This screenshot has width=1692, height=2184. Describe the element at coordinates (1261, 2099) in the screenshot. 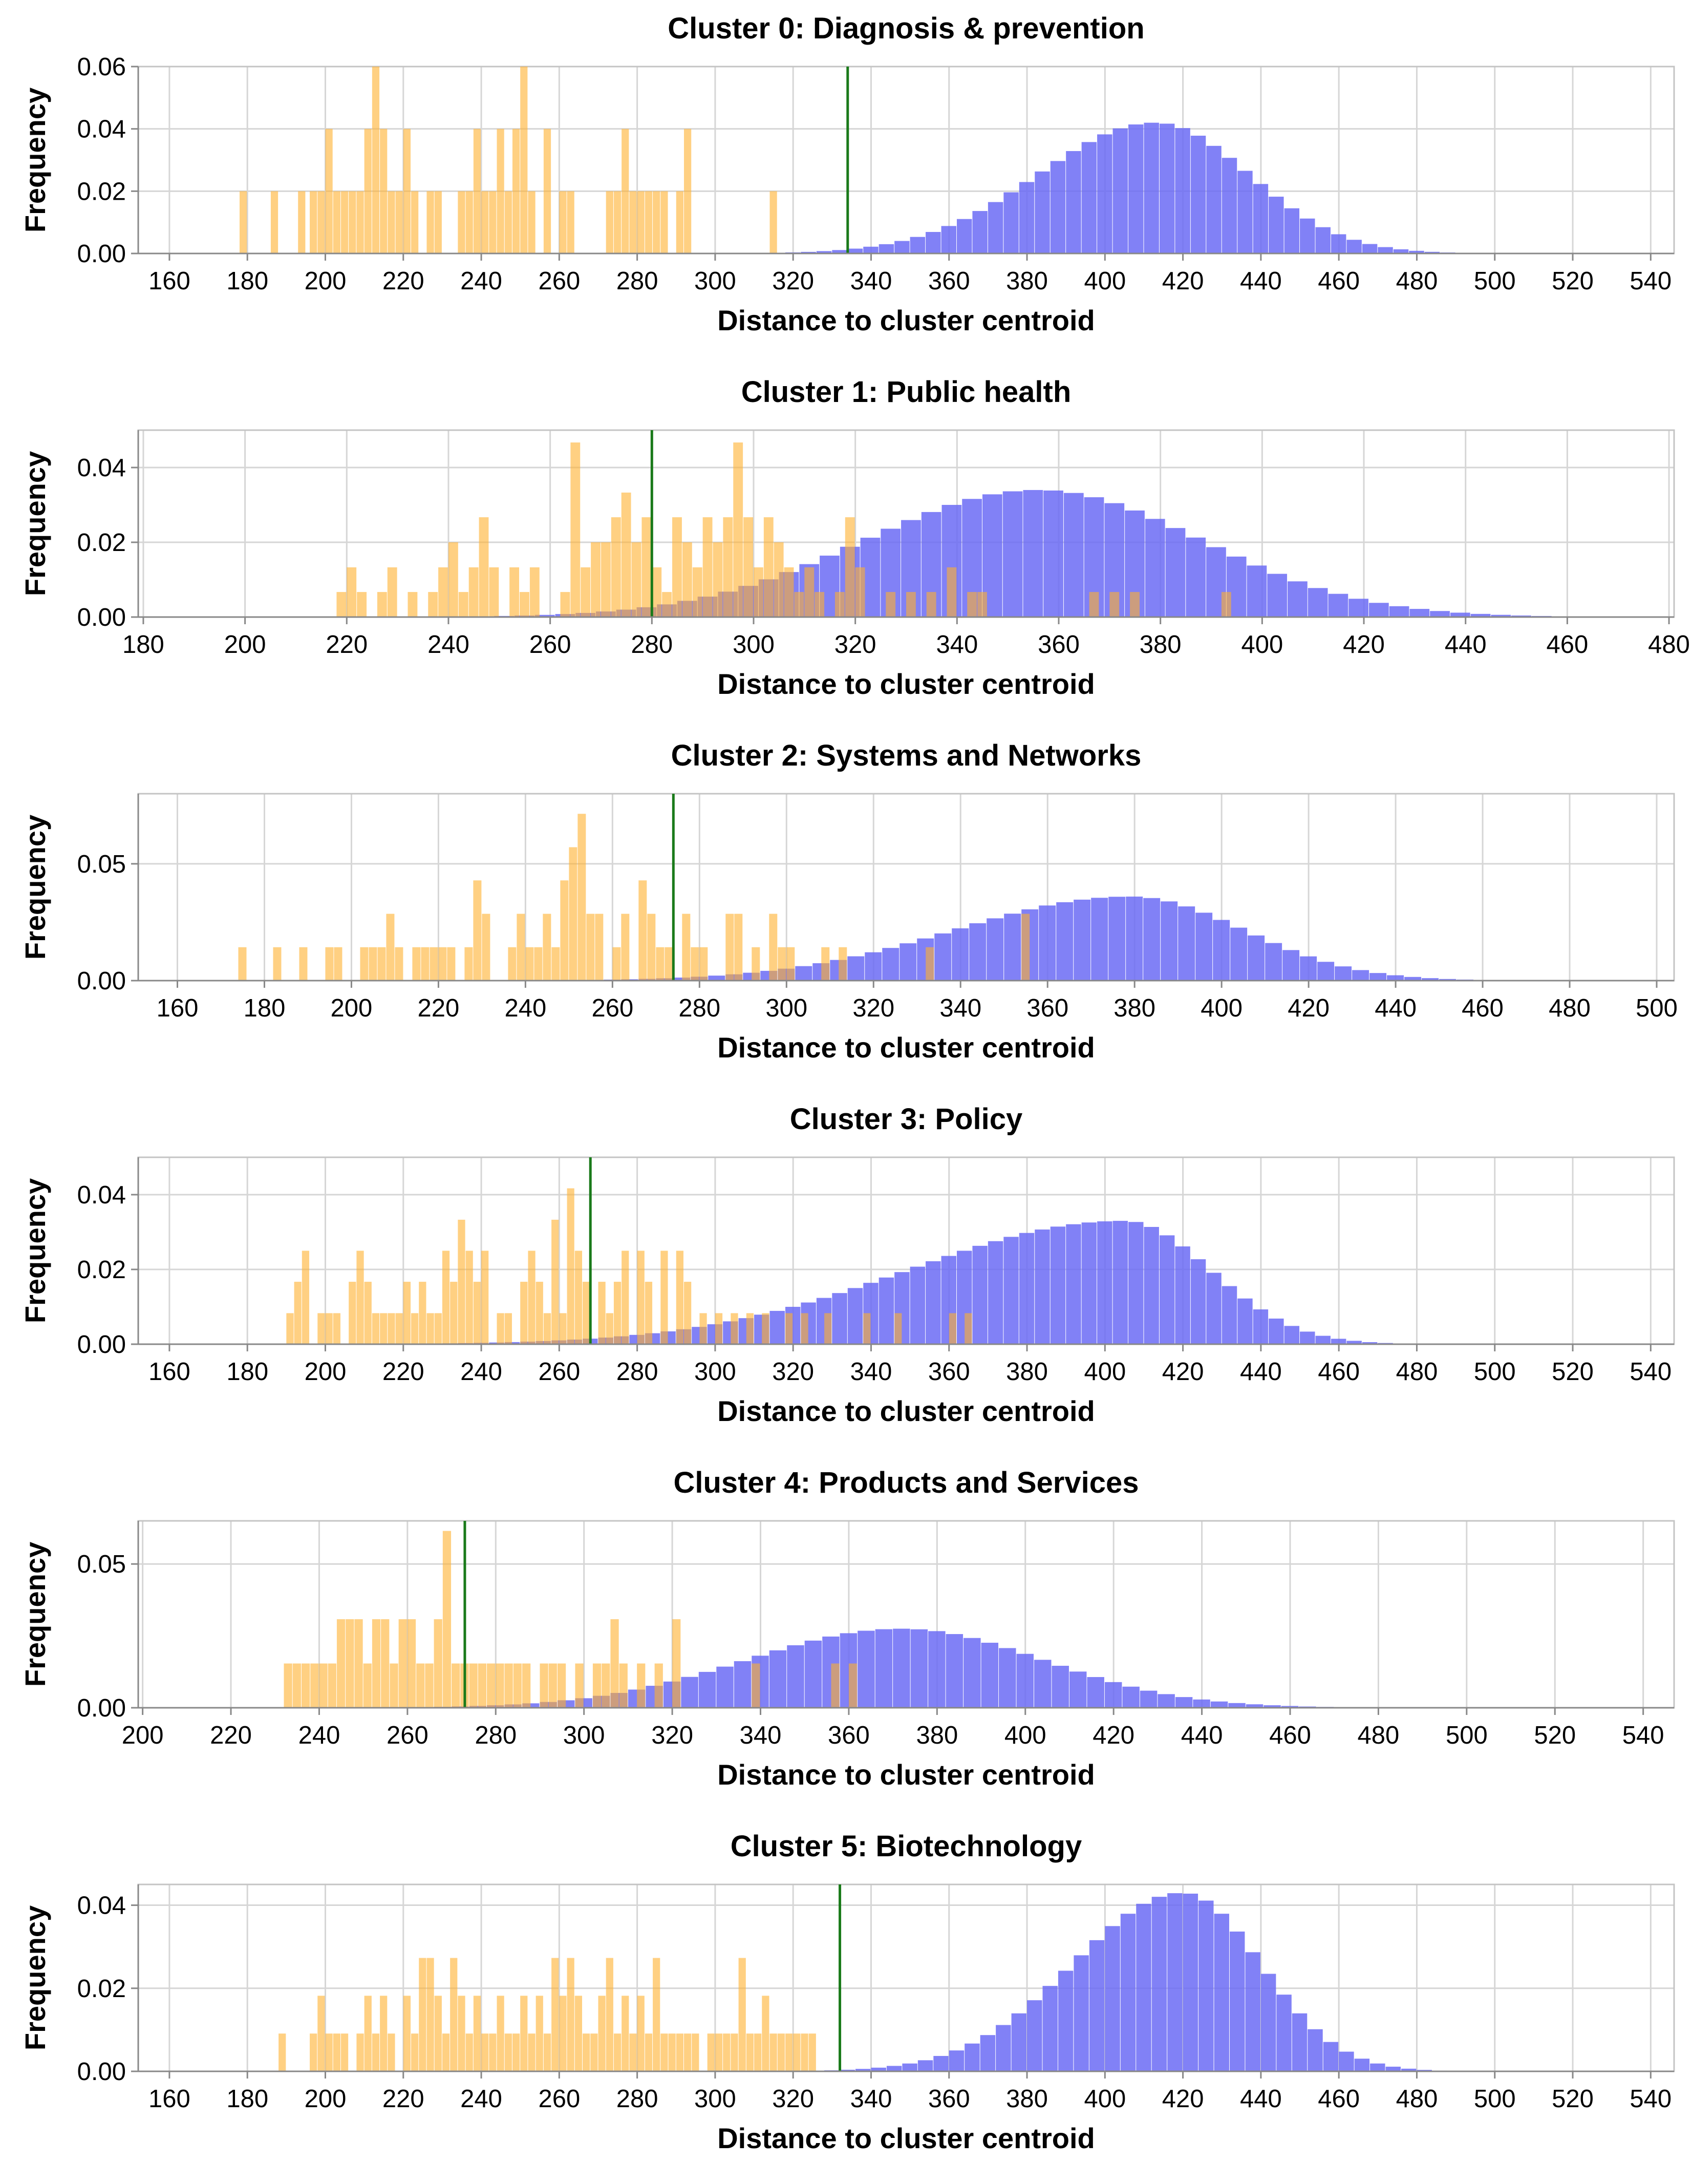

I see `x-tick-label: 440` at that location.